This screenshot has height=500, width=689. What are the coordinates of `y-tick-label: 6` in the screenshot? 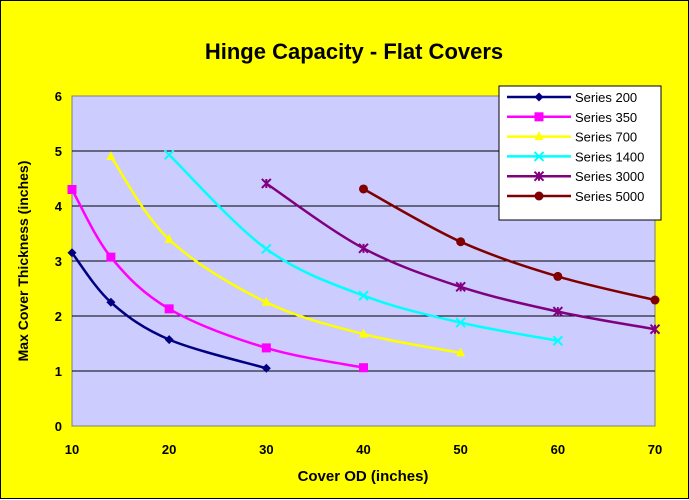 It's located at (58, 96).